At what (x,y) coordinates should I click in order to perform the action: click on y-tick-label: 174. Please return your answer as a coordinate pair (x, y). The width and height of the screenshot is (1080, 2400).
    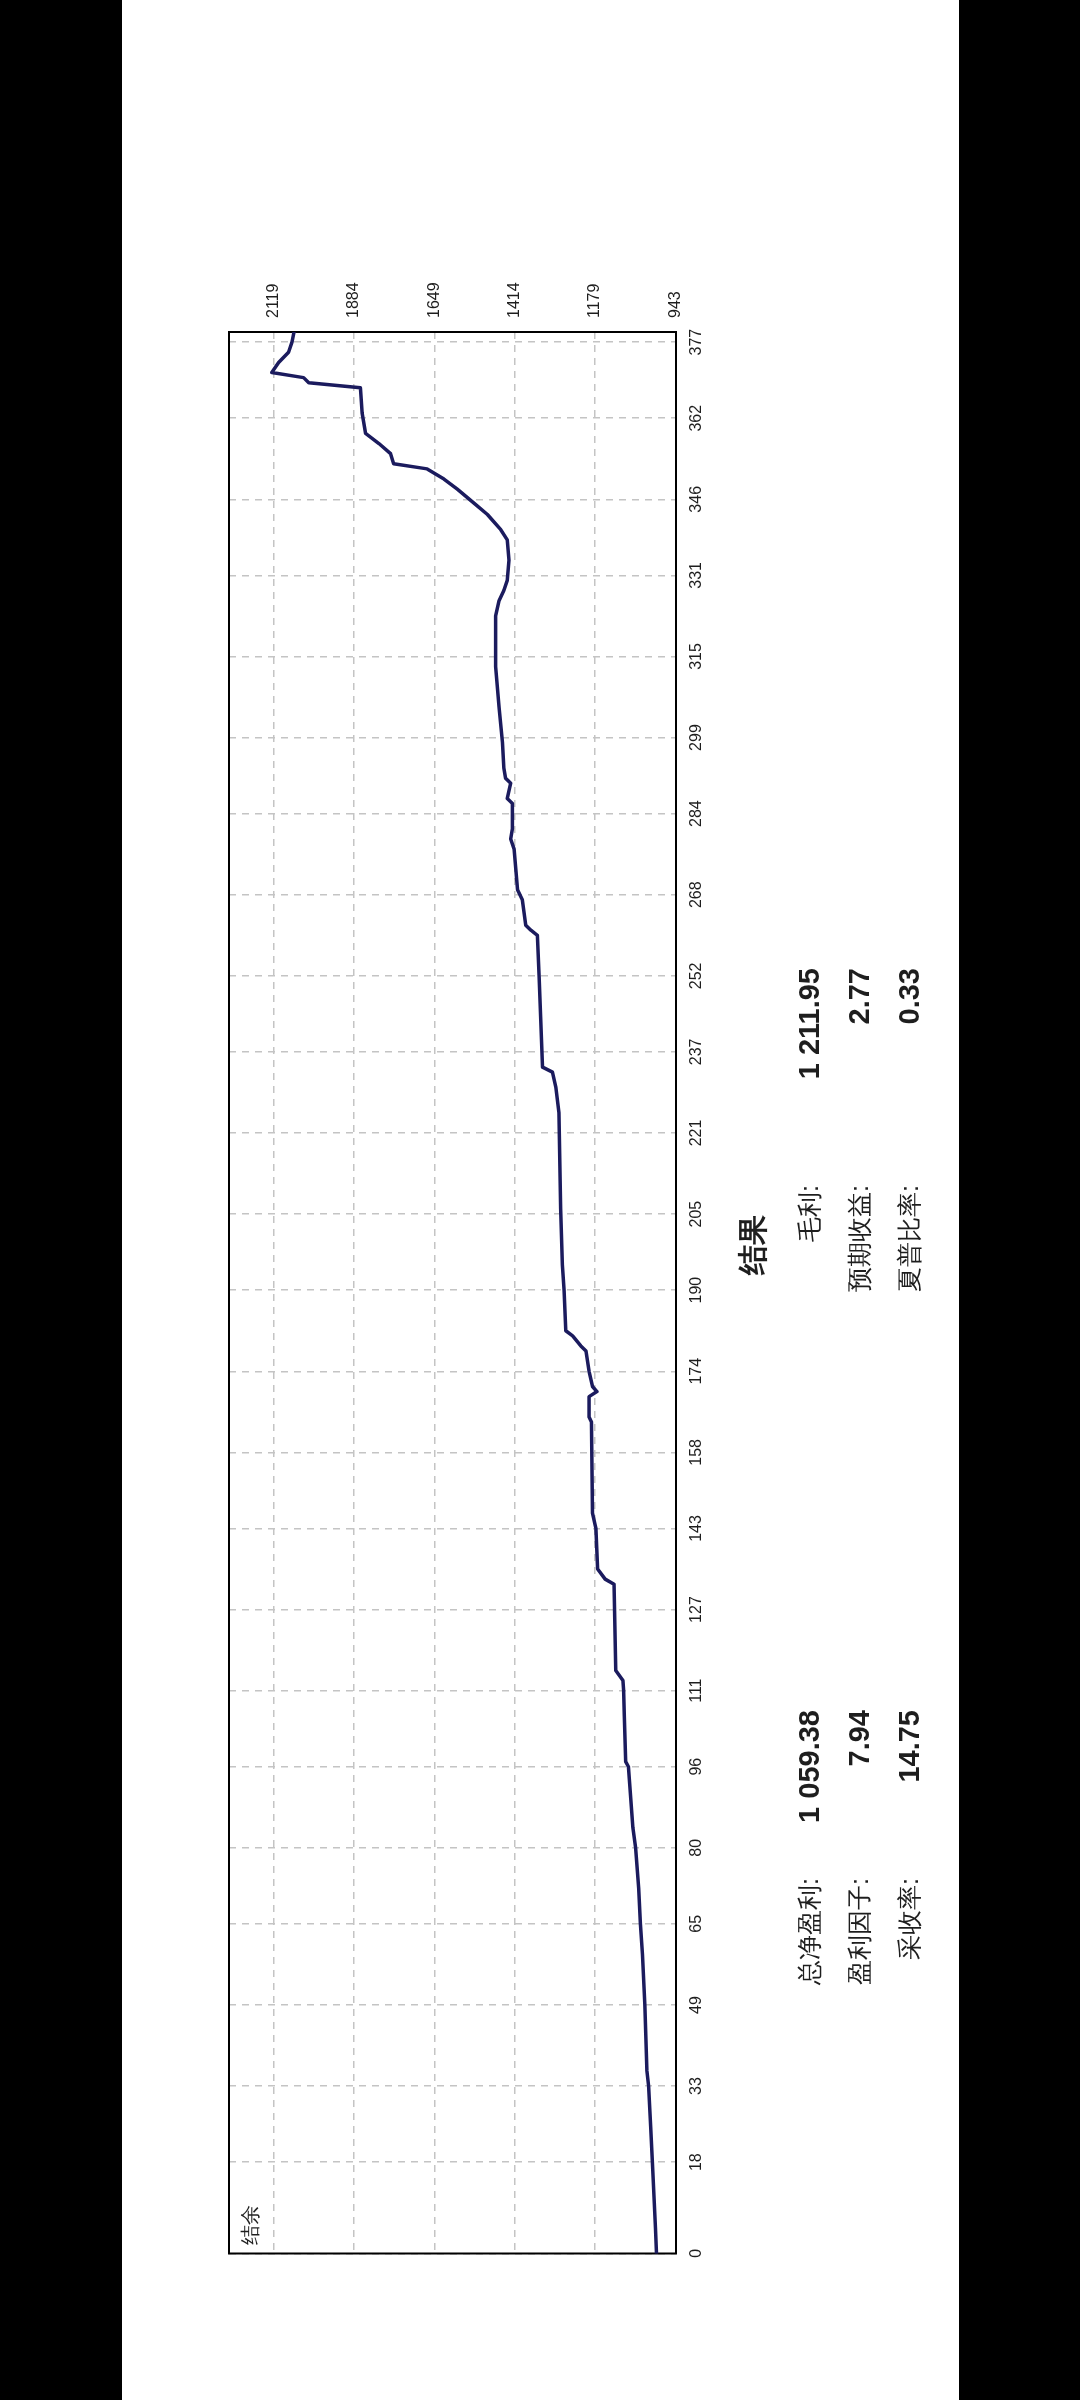
    Looking at the image, I should click on (695, 1371).